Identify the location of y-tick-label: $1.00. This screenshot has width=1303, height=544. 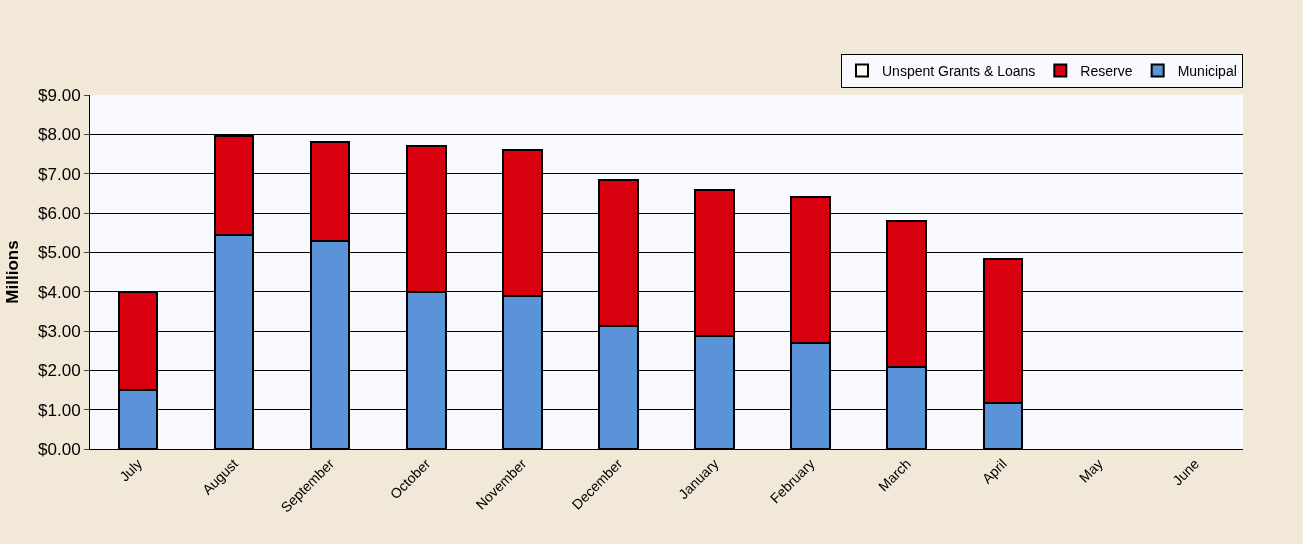
(59, 410).